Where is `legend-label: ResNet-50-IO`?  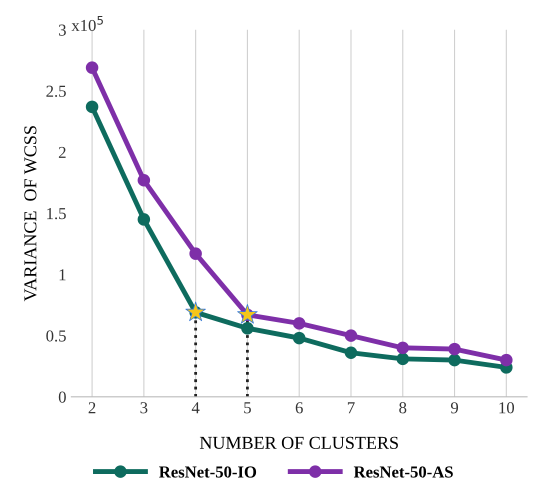
legend-label: ResNet-50-IO is located at coordinates (207, 472).